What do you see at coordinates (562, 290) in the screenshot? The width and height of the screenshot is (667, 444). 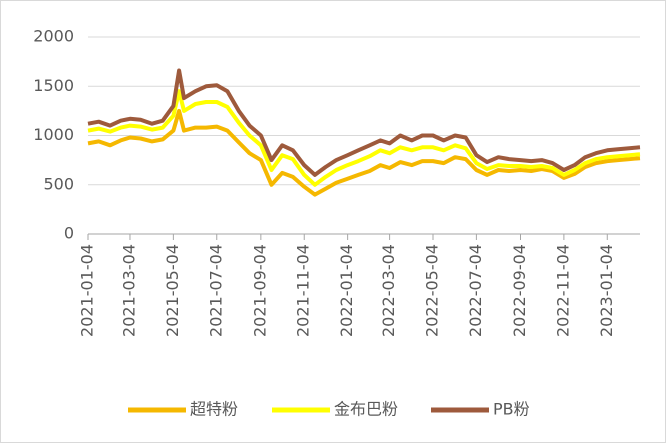 I see `x-tick-label: 2022-11-04` at bounding box center [562, 290].